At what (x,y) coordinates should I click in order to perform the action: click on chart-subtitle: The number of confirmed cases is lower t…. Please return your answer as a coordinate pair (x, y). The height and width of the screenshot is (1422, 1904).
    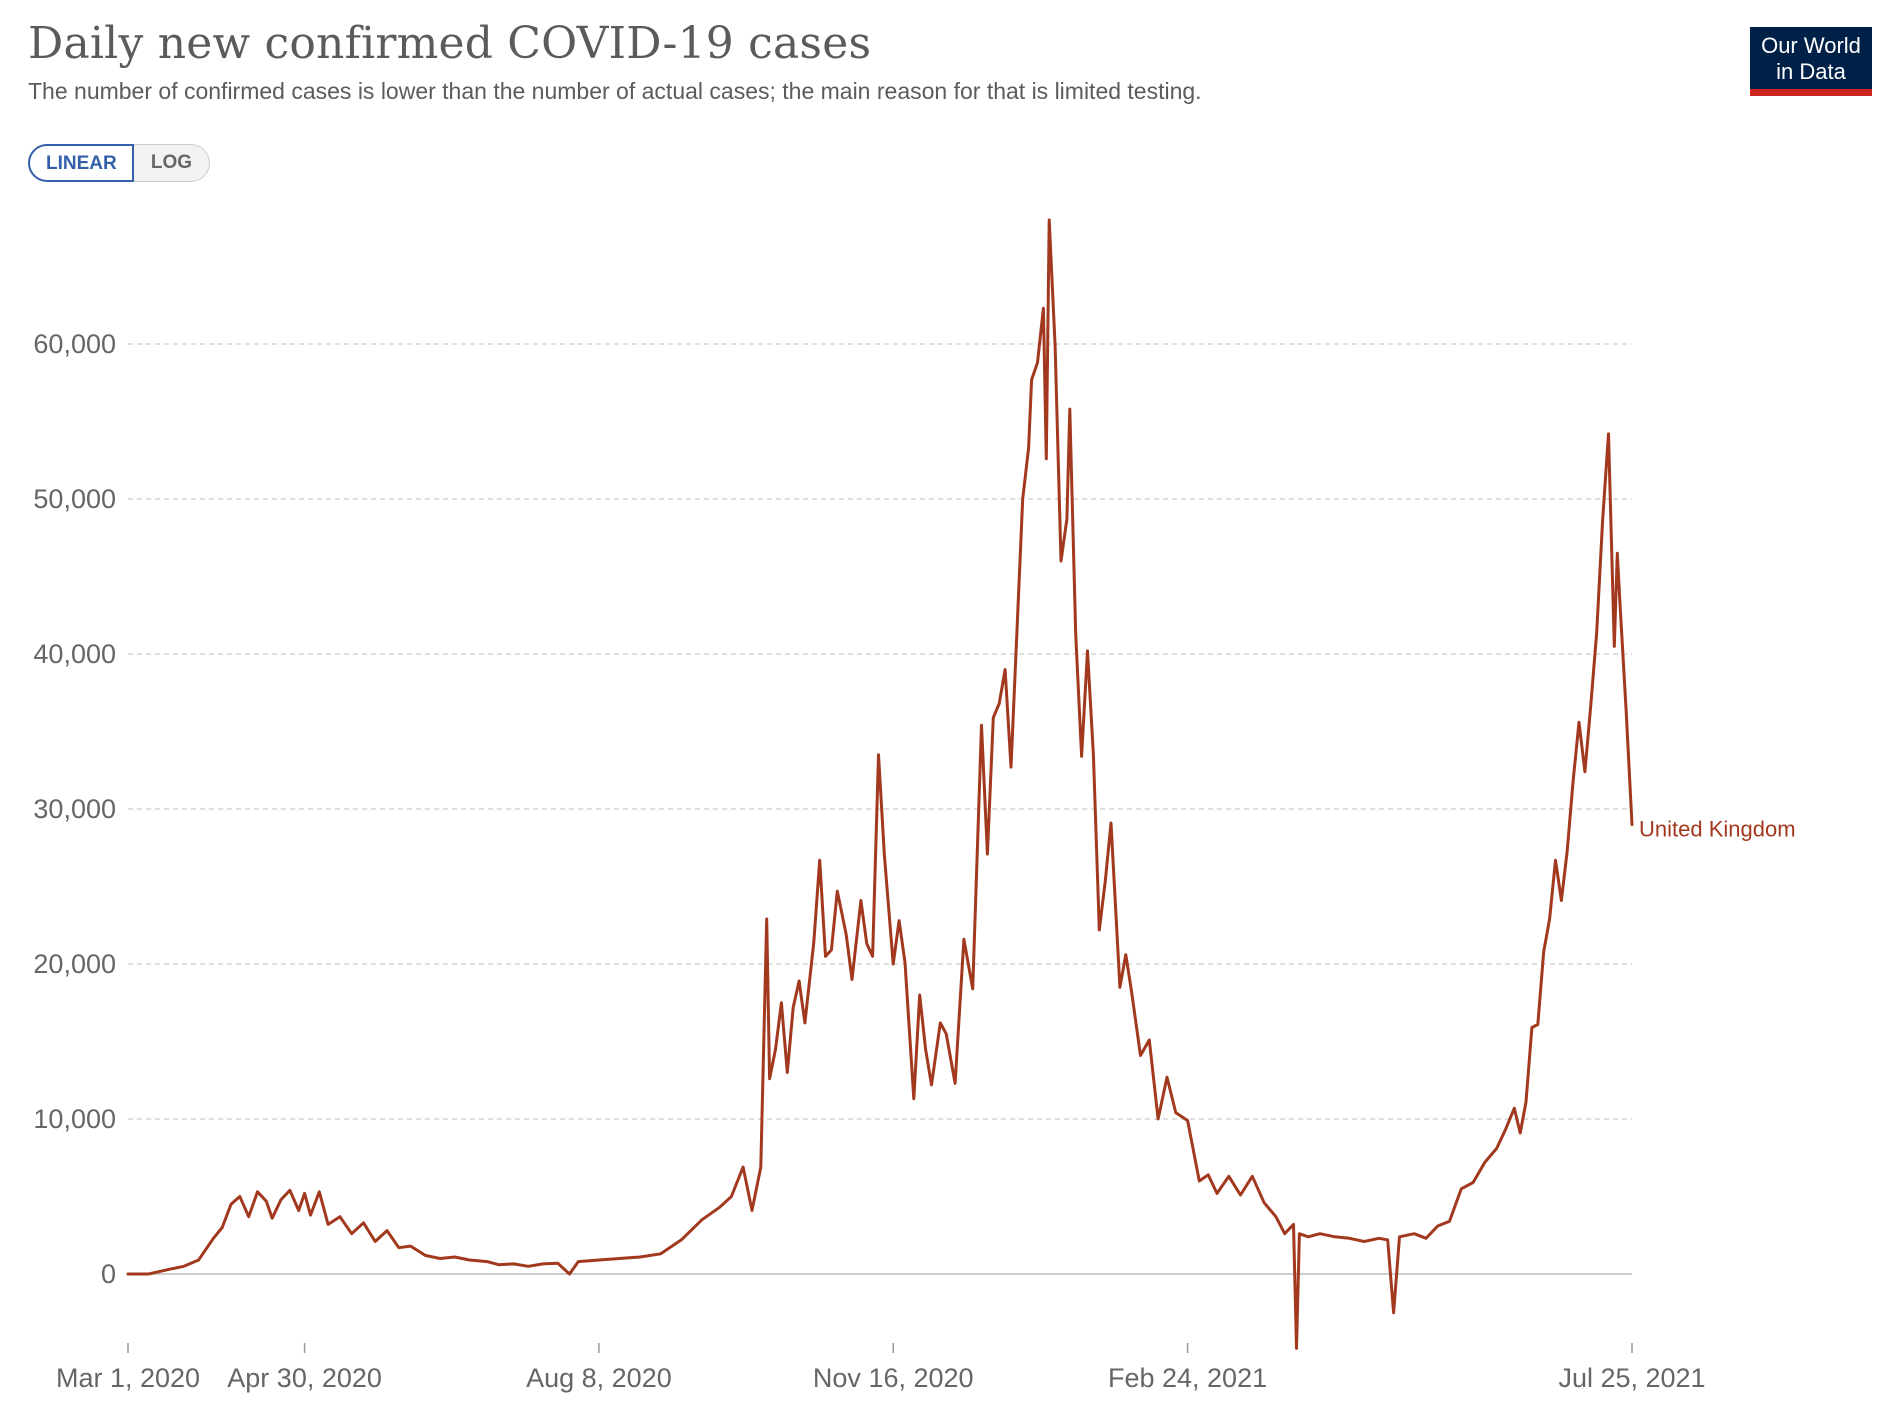
    Looking at the image, I should click on (615, 91).